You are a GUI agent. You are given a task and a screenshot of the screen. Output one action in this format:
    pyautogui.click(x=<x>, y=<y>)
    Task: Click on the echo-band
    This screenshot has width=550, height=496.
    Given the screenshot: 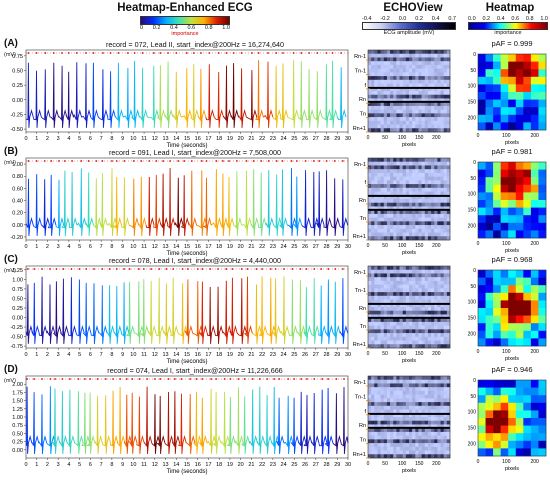 What is the action you would take?
    pyautogui.click(x=409, y=413)
    